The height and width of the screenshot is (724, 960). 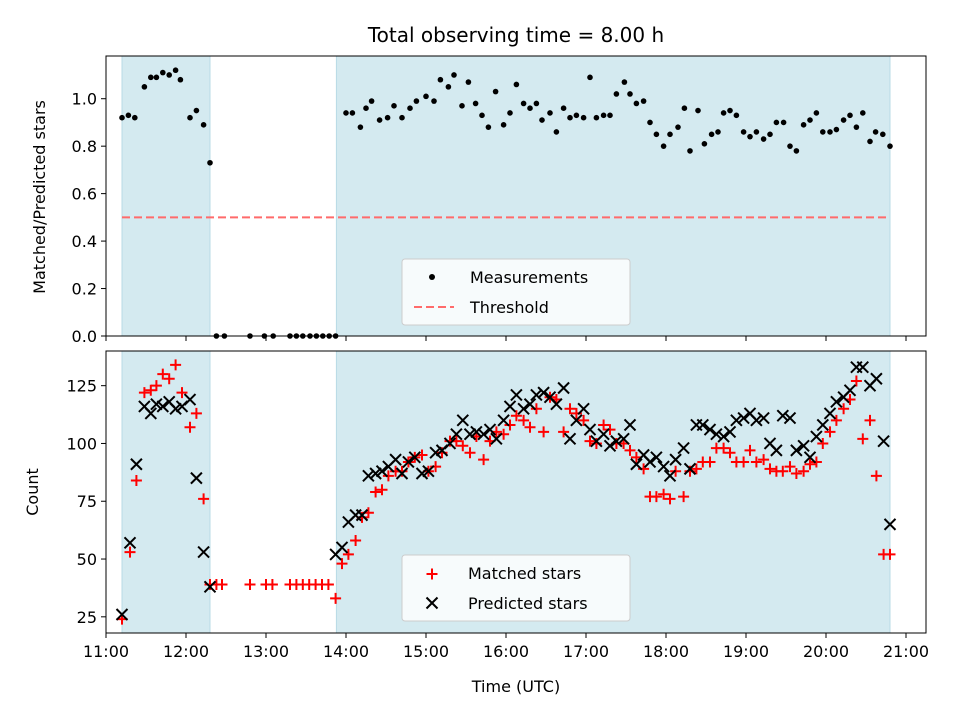 What do you see at coordinates (87, 559) in the screenshot?
I see `y-tick-label: 50` at bounding box center [87, 559].